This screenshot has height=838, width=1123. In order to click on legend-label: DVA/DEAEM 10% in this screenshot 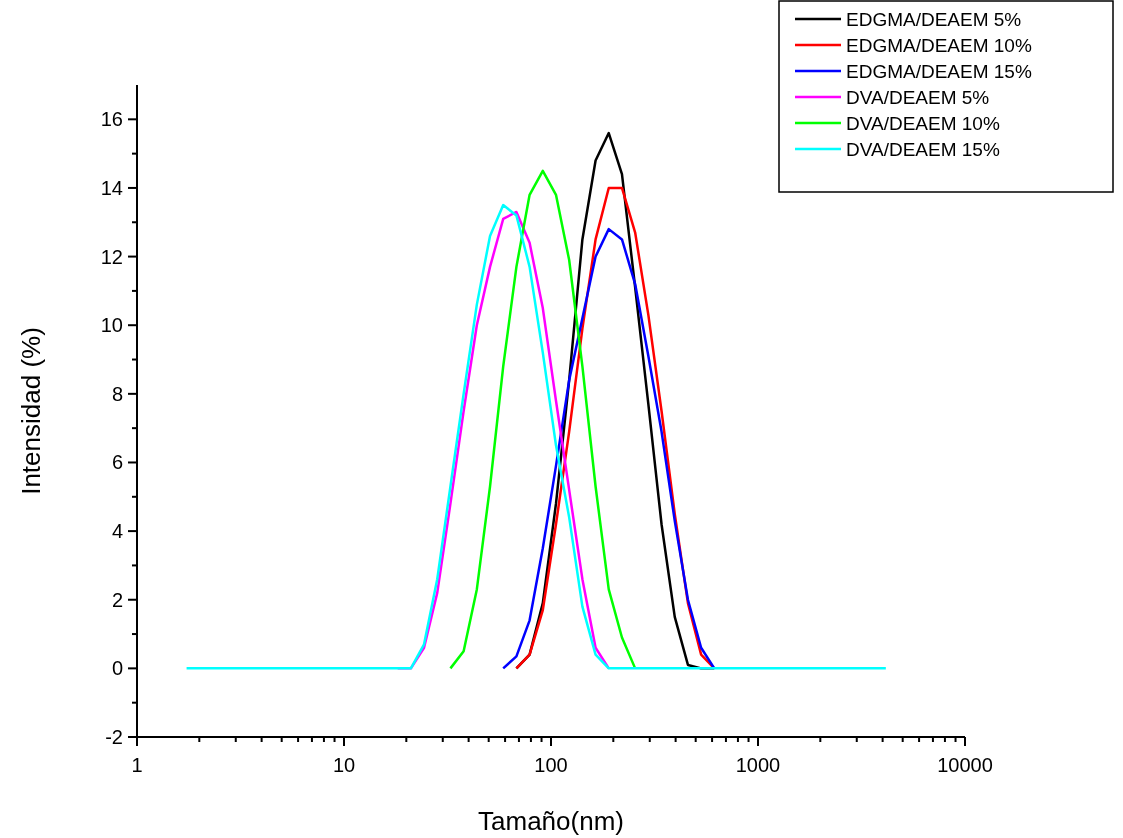, I will do `click(923, 123)`.